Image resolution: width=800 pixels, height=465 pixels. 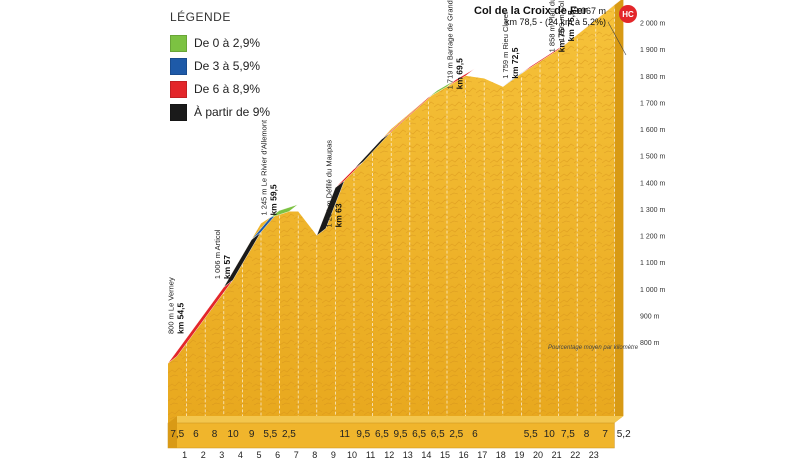 What do you see at coordinates (345, 434) in the screenshot?
I see `grade-label: 11` at bounding box center [345, 434].